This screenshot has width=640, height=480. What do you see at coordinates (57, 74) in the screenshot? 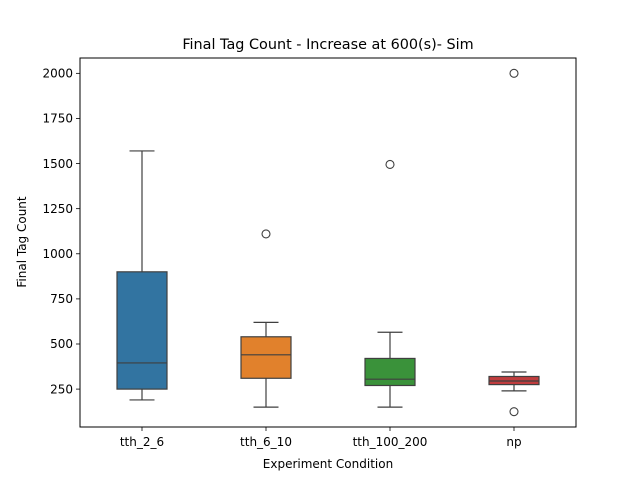
I see `y-tick-label: 2000` at bounding box center [57, 74].